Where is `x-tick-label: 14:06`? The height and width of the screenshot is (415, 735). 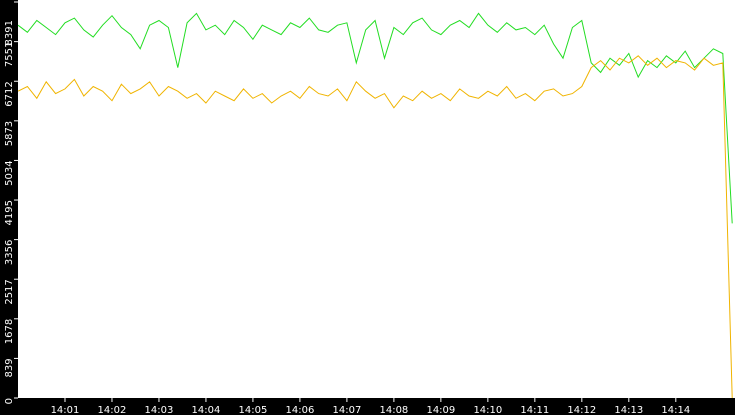 x-tick-label: 14:06 is located at coordinates (299, 410).